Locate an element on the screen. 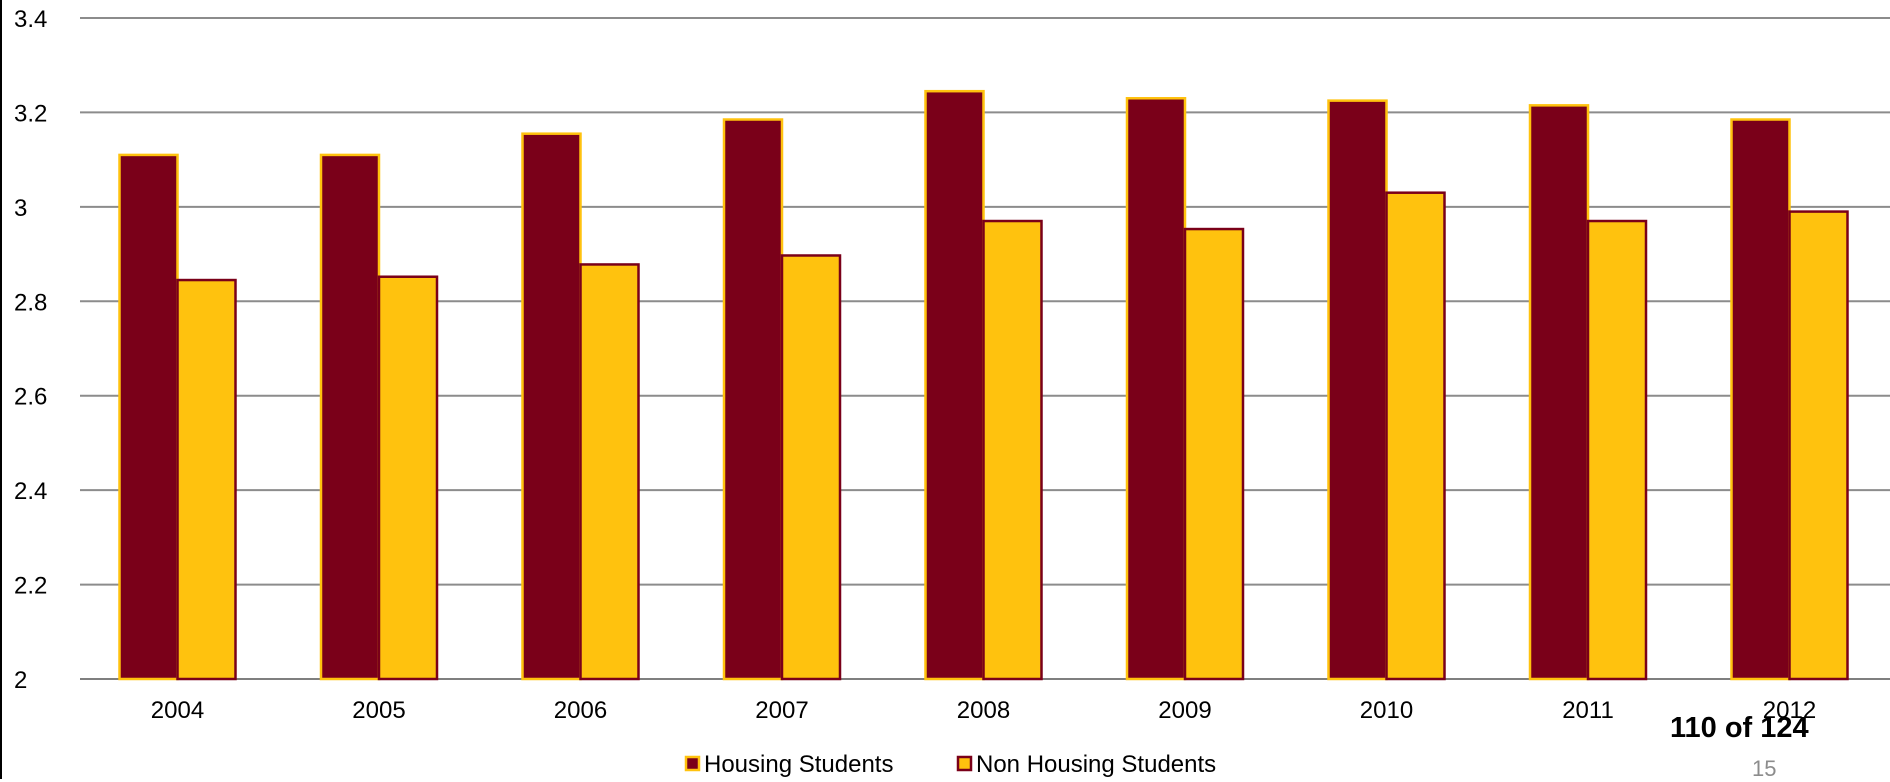 Image resolution: width=1890 pixels, height=782 pixels. x-tick-label: 2005 is located at coordinates (378, 710).